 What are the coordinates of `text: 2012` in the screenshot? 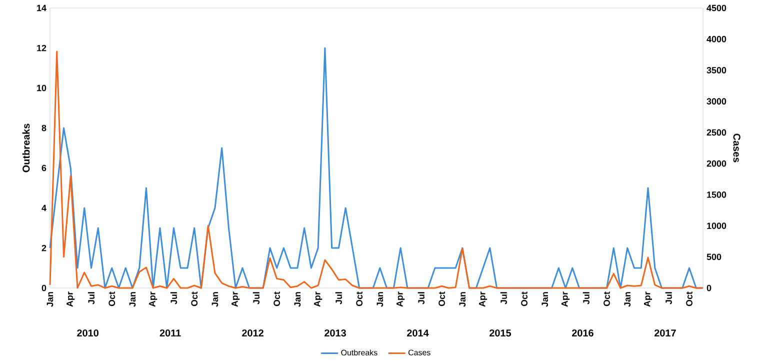 It's located at (253, 333).